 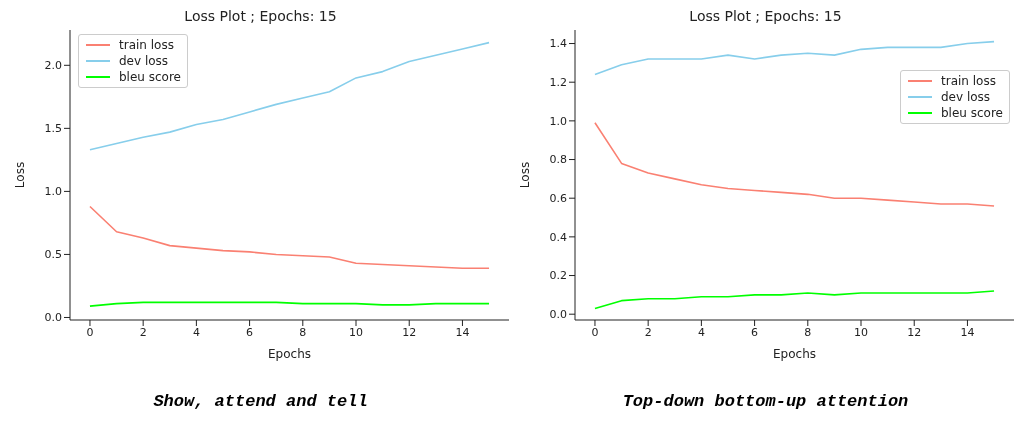 I want to click on y-tick-label: 2.0, so click(x=53, y=66).